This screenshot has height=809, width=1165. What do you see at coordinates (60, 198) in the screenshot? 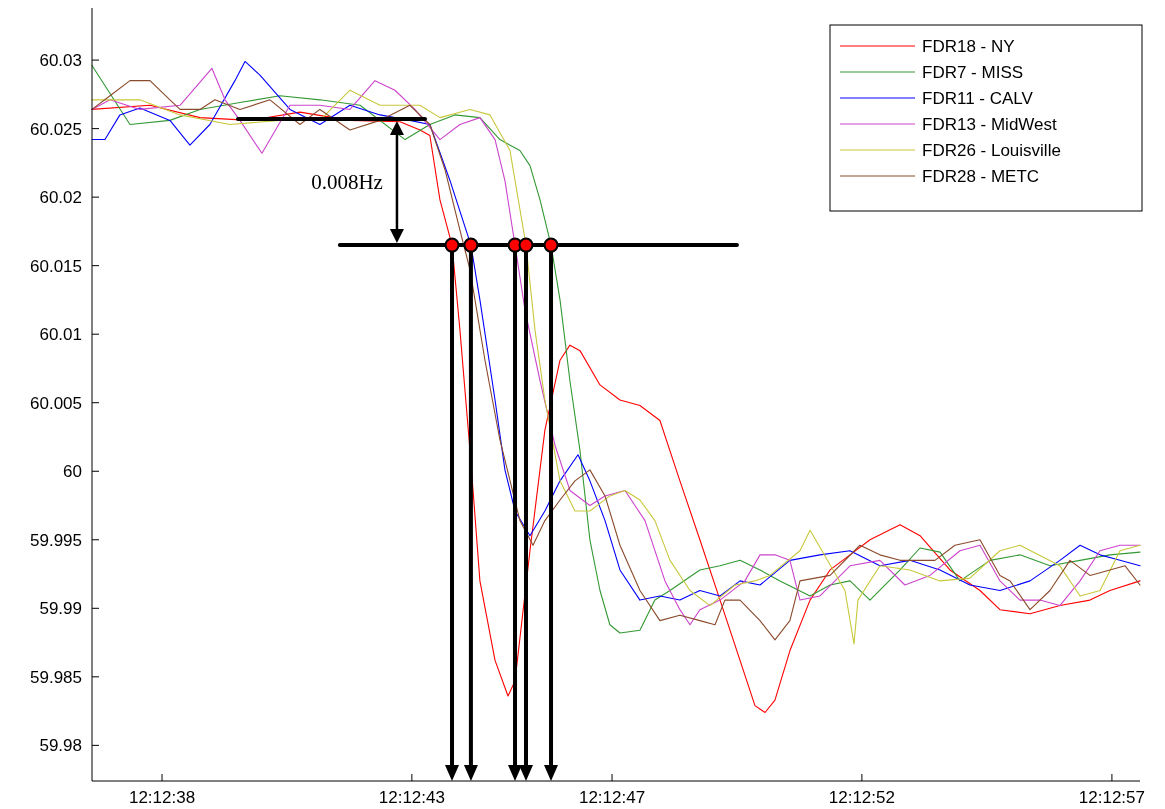
I see `y-tick-label: 60.02` at bounding box center [60, 198].